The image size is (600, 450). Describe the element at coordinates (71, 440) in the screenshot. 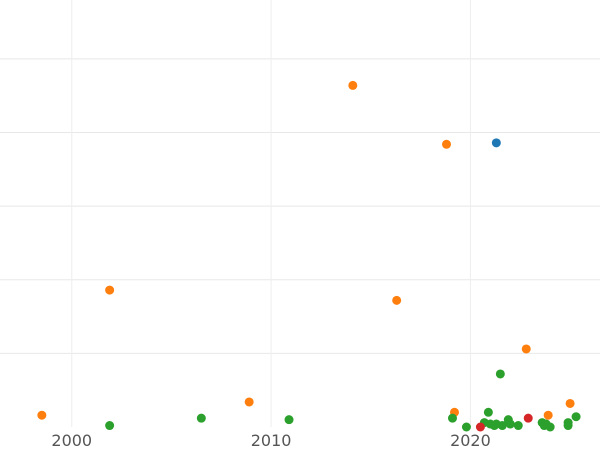

I see `x-tick-label: 2000` at that location.